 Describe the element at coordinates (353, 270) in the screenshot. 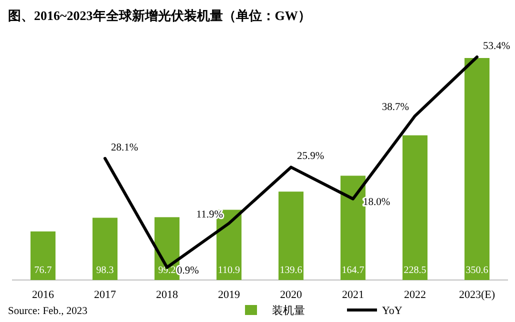

I see `data-label: 164.7` at that location.